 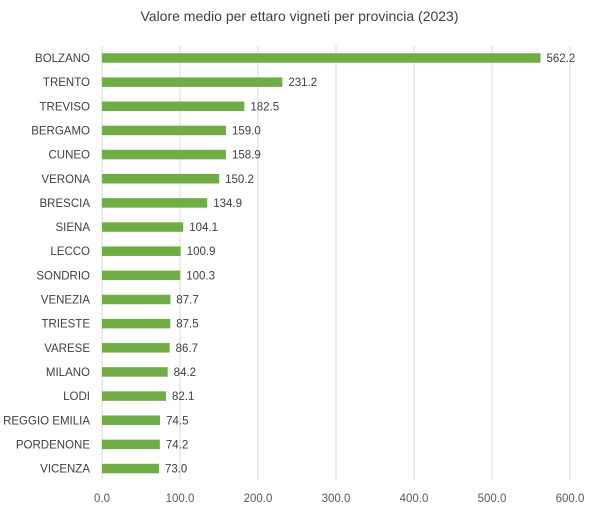 What do you see at coordinates (187, 301) in the screenshot?
I see `data-label: 87.7` at bounding box center [187, 301].